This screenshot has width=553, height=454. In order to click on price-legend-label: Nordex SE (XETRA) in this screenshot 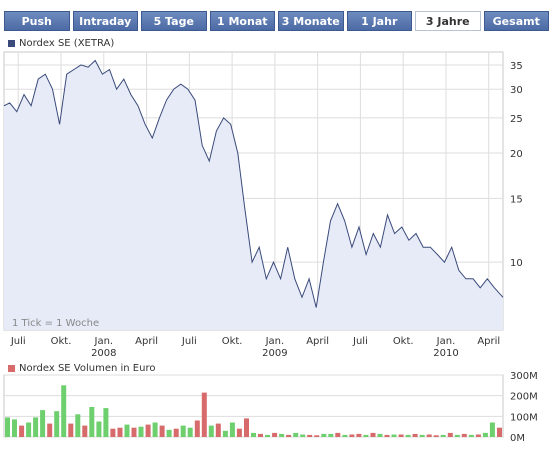, I will do `click(67, 43)`.